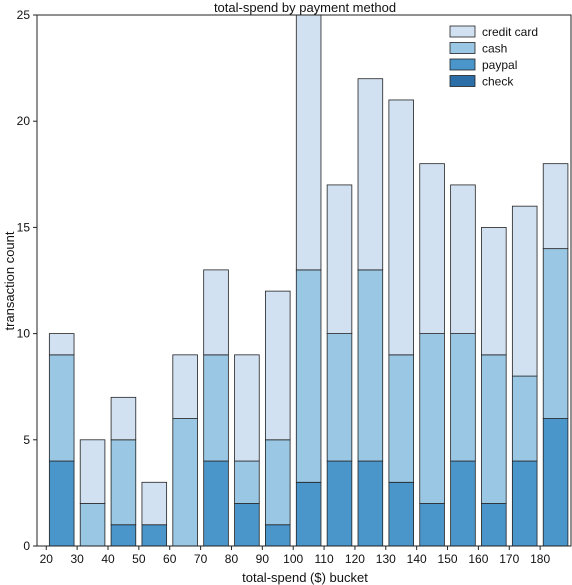 The image size is (572, 585). Describe the element at coordinates (462, 31) in the screenshot. I see `legend-swatch-credit-card` at that location.